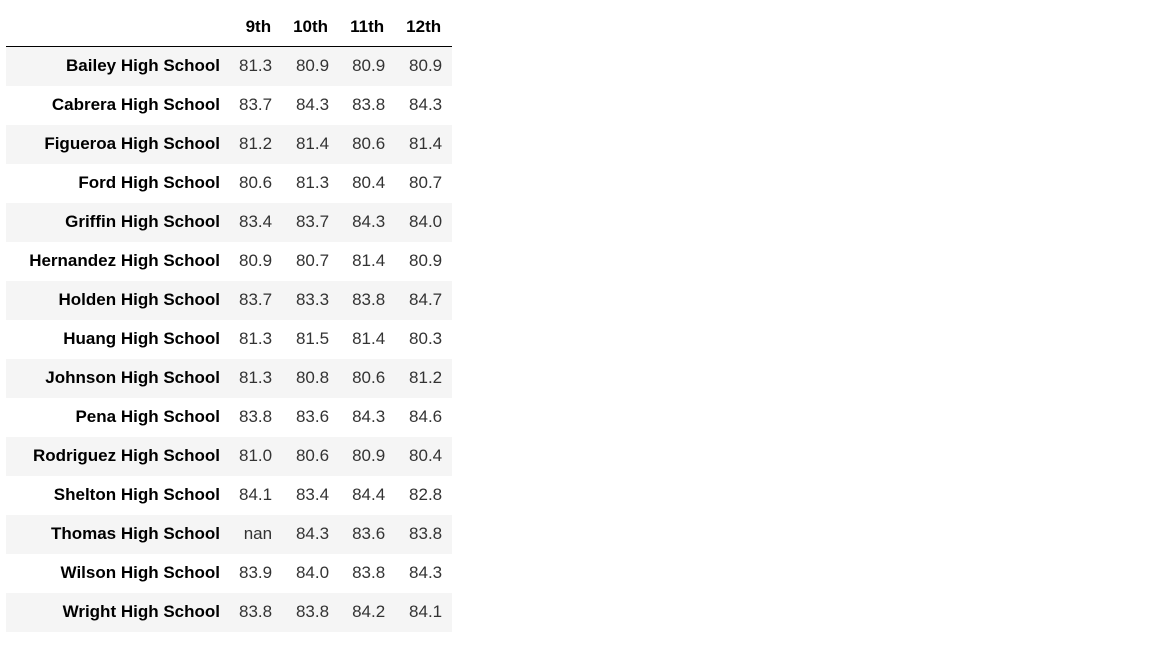 This screenshot has height=648, width=1152. Describe the element at coordinates (136, 494) in the screenshot. I see `row-label-school: Shelton High School` at that location.